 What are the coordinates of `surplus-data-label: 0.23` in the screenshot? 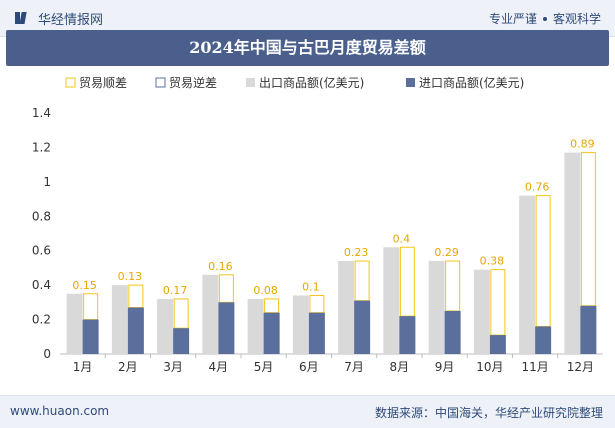 It's located at (356, 252).